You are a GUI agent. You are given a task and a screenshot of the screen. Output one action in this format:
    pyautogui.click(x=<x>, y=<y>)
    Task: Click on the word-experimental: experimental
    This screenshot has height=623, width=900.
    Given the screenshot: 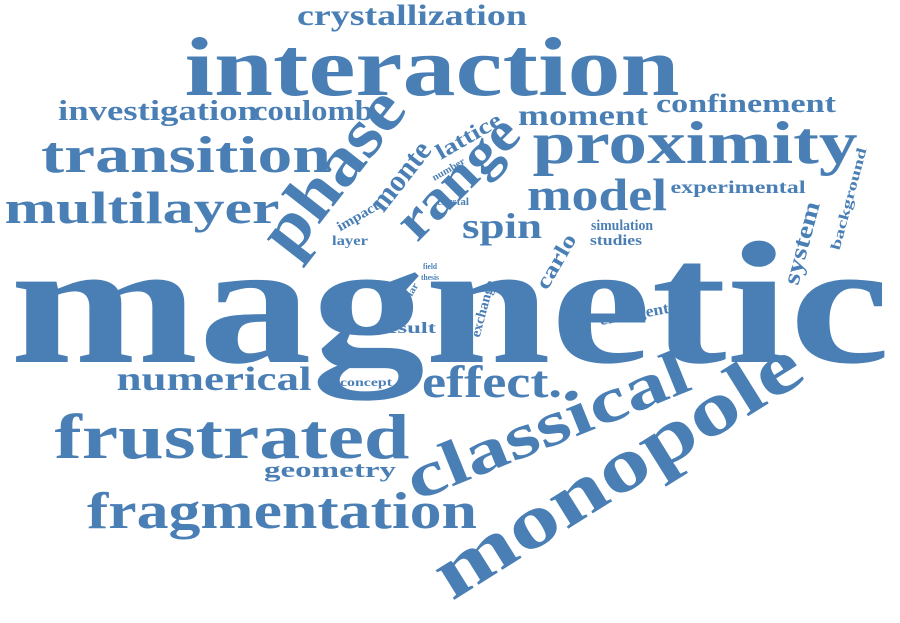 What is the action you would take?
    pyautogui.click(x=738, y=187)
    